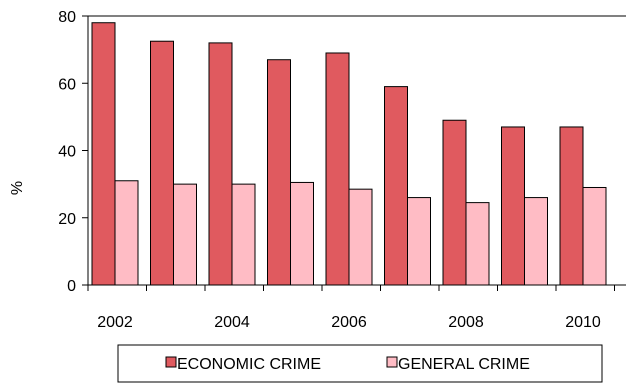 The width and height of the screenshot is (626, 383). I want to click on y-axis: 0 20 40 60 80, so click(73, 152).